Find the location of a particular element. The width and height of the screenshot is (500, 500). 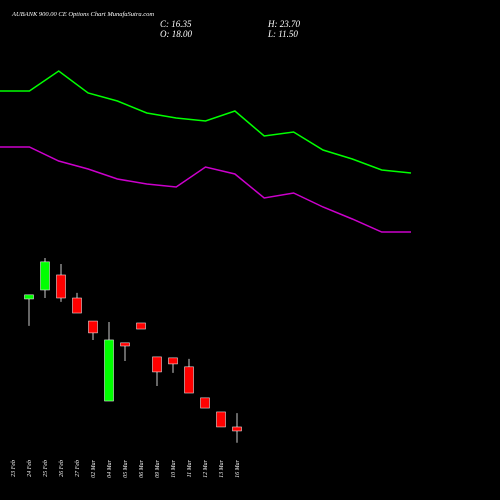

x-tick-label: 04 Mar is located at coordinates (109, 468).